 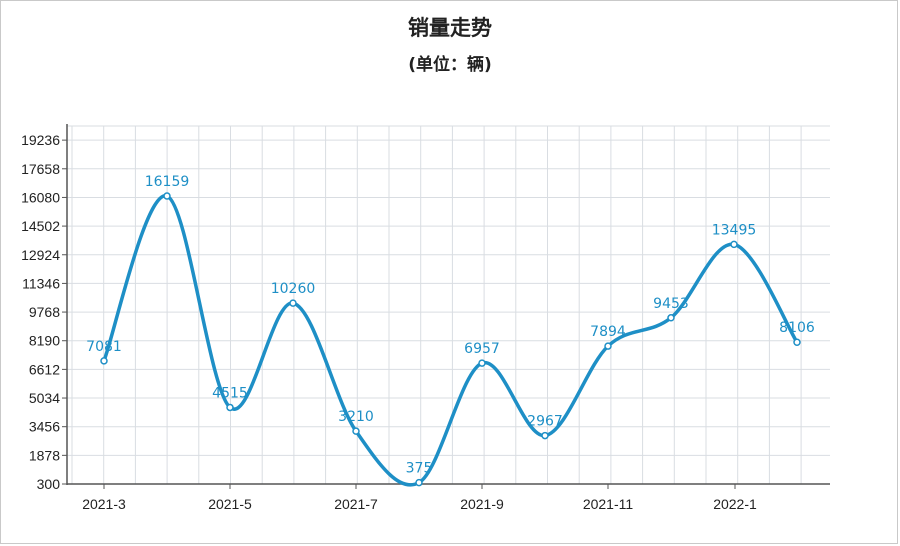 I want to click on y-tick-label: 300, so click(x=49, y=484).